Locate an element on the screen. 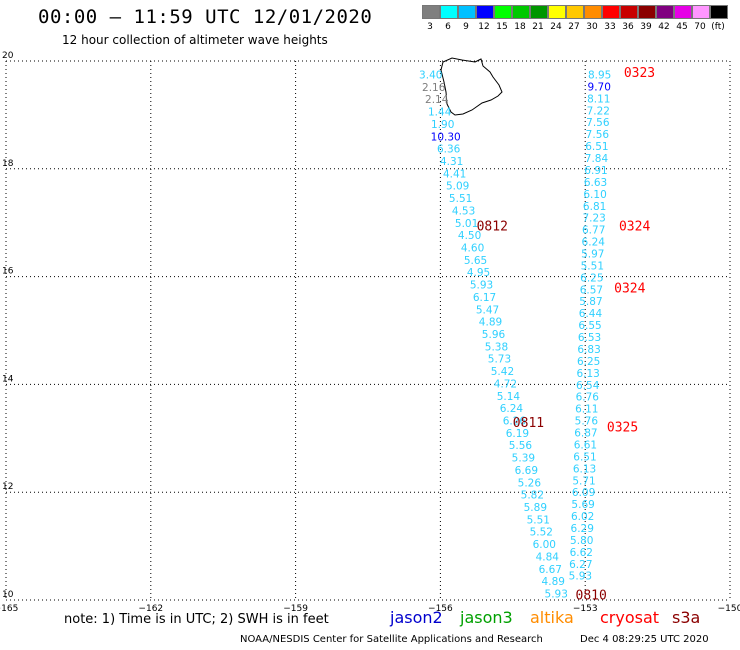 Image resolution: width=740 pixels, height=650 pixels. satellite-name-altika: altika is located at coordinates (552, 617).